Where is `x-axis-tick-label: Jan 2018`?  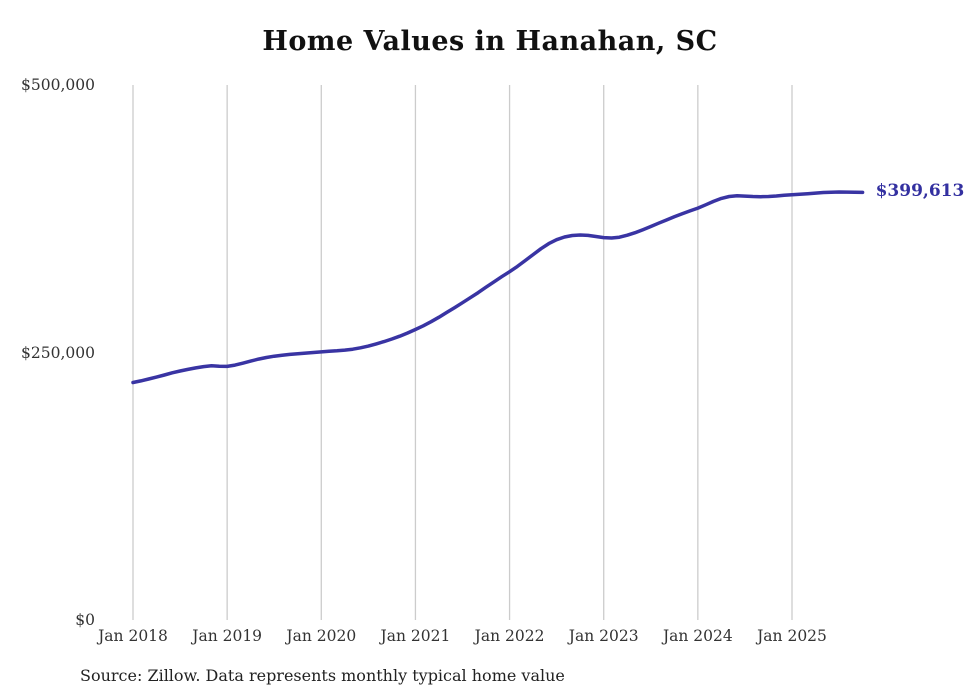
x-axis-tick-label: Jan 2018 is located at coordinates (133, 636).